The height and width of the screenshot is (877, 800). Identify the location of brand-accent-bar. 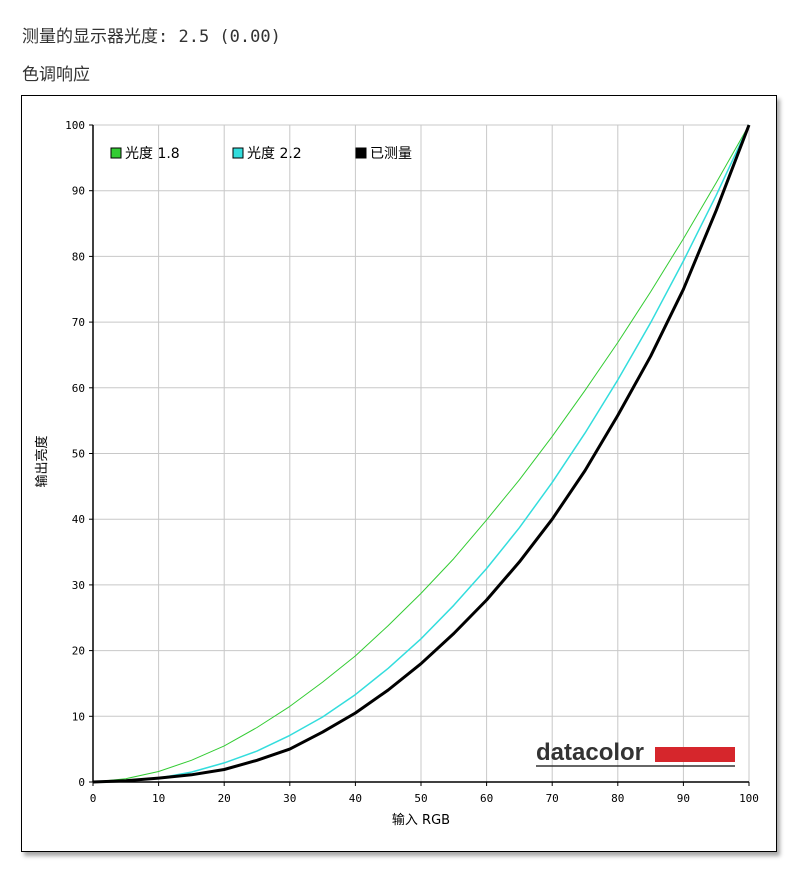
(695, 754).